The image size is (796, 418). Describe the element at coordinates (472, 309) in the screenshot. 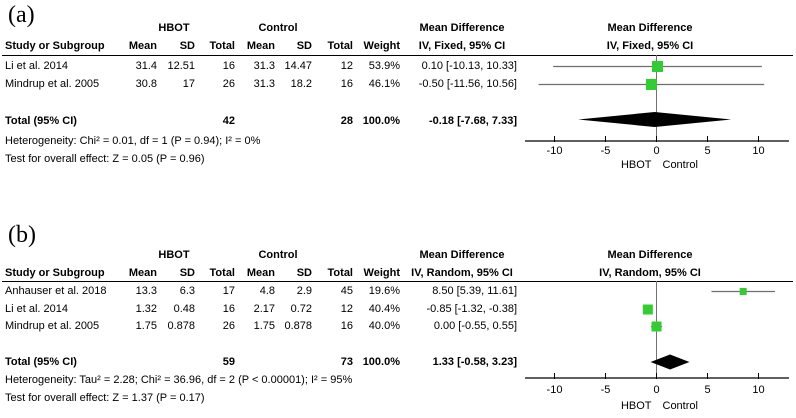

I see `ci-value: -0.85 [-1.32, -0.38]` at that location.